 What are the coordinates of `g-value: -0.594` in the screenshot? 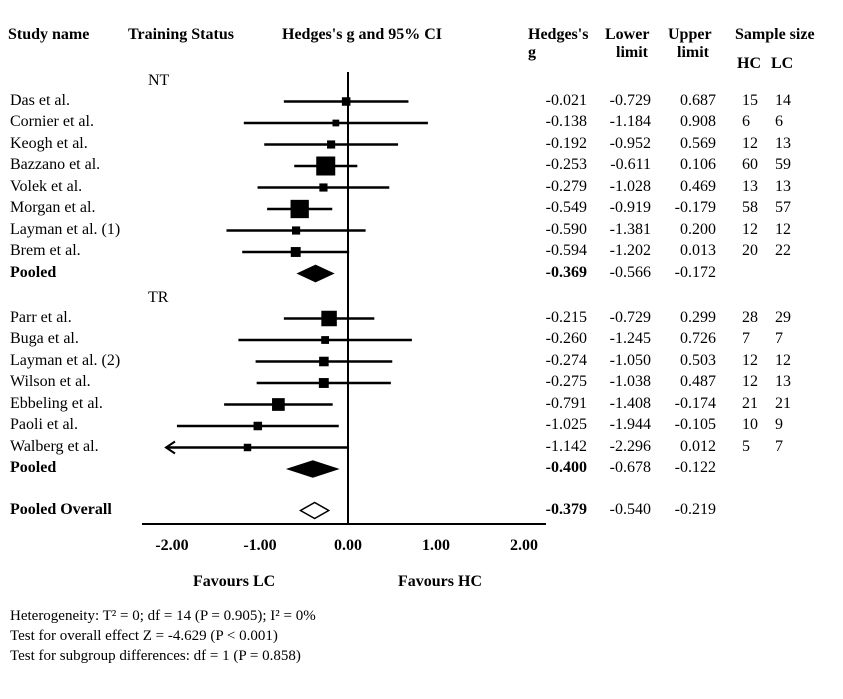 It's located at (566, 250).